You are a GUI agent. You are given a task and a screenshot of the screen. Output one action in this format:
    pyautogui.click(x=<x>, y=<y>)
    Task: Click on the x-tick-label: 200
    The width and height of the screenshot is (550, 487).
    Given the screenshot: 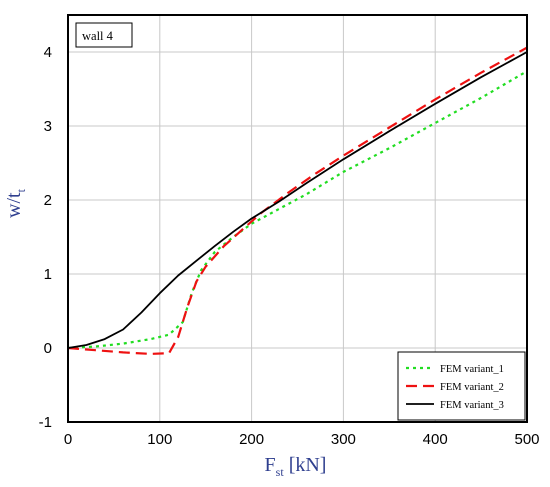 What is the action you would take?
    pyautogui.click(x=251, y=439)
    